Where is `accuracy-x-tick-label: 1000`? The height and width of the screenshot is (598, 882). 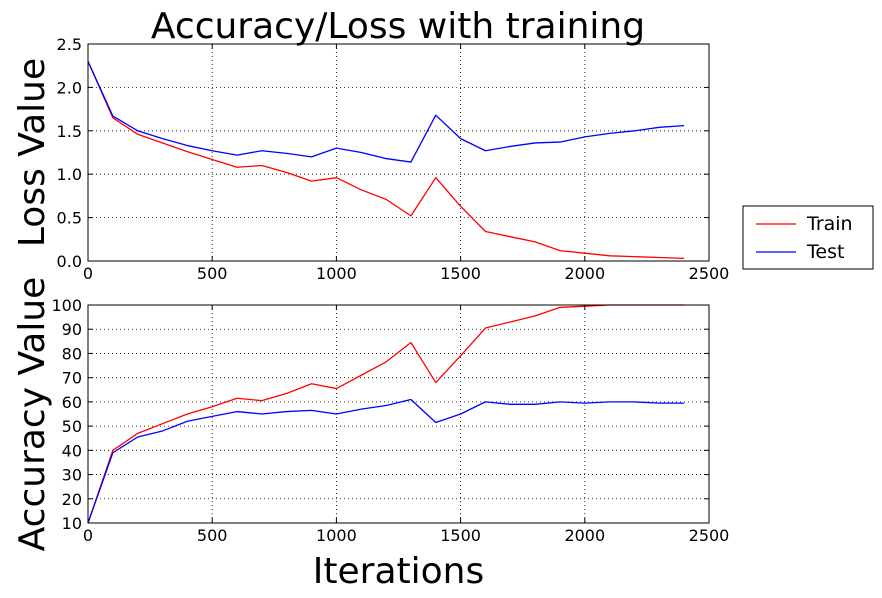
accuracy-x-tick-label: 1000 is located at coordinates (336, 535).